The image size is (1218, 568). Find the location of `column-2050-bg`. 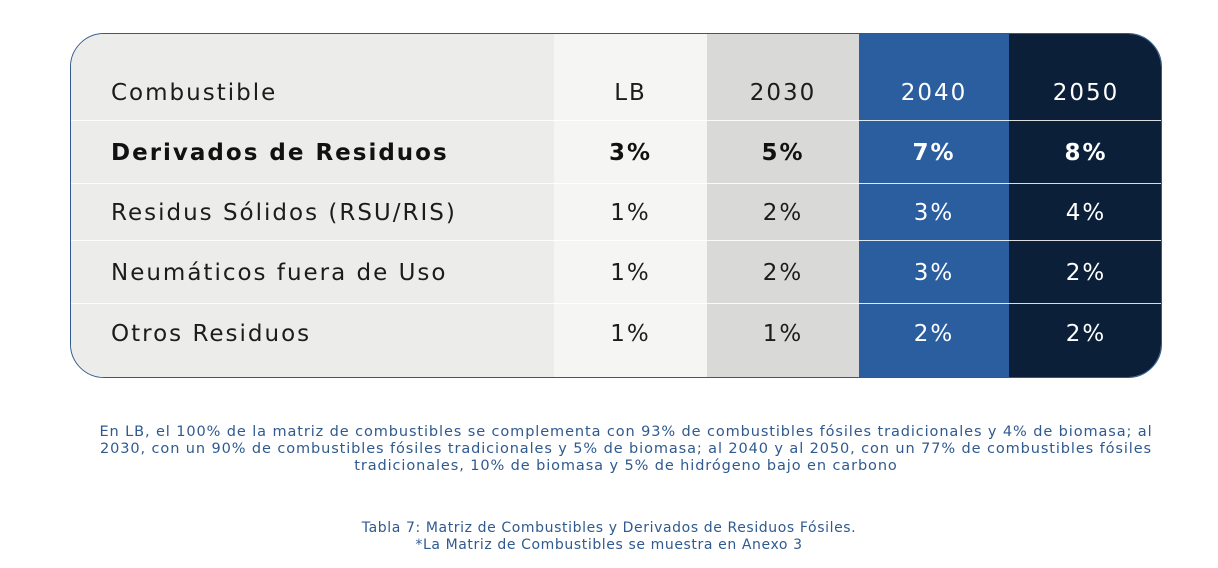

column-2050-bg is located at coordinates (1085, 205).